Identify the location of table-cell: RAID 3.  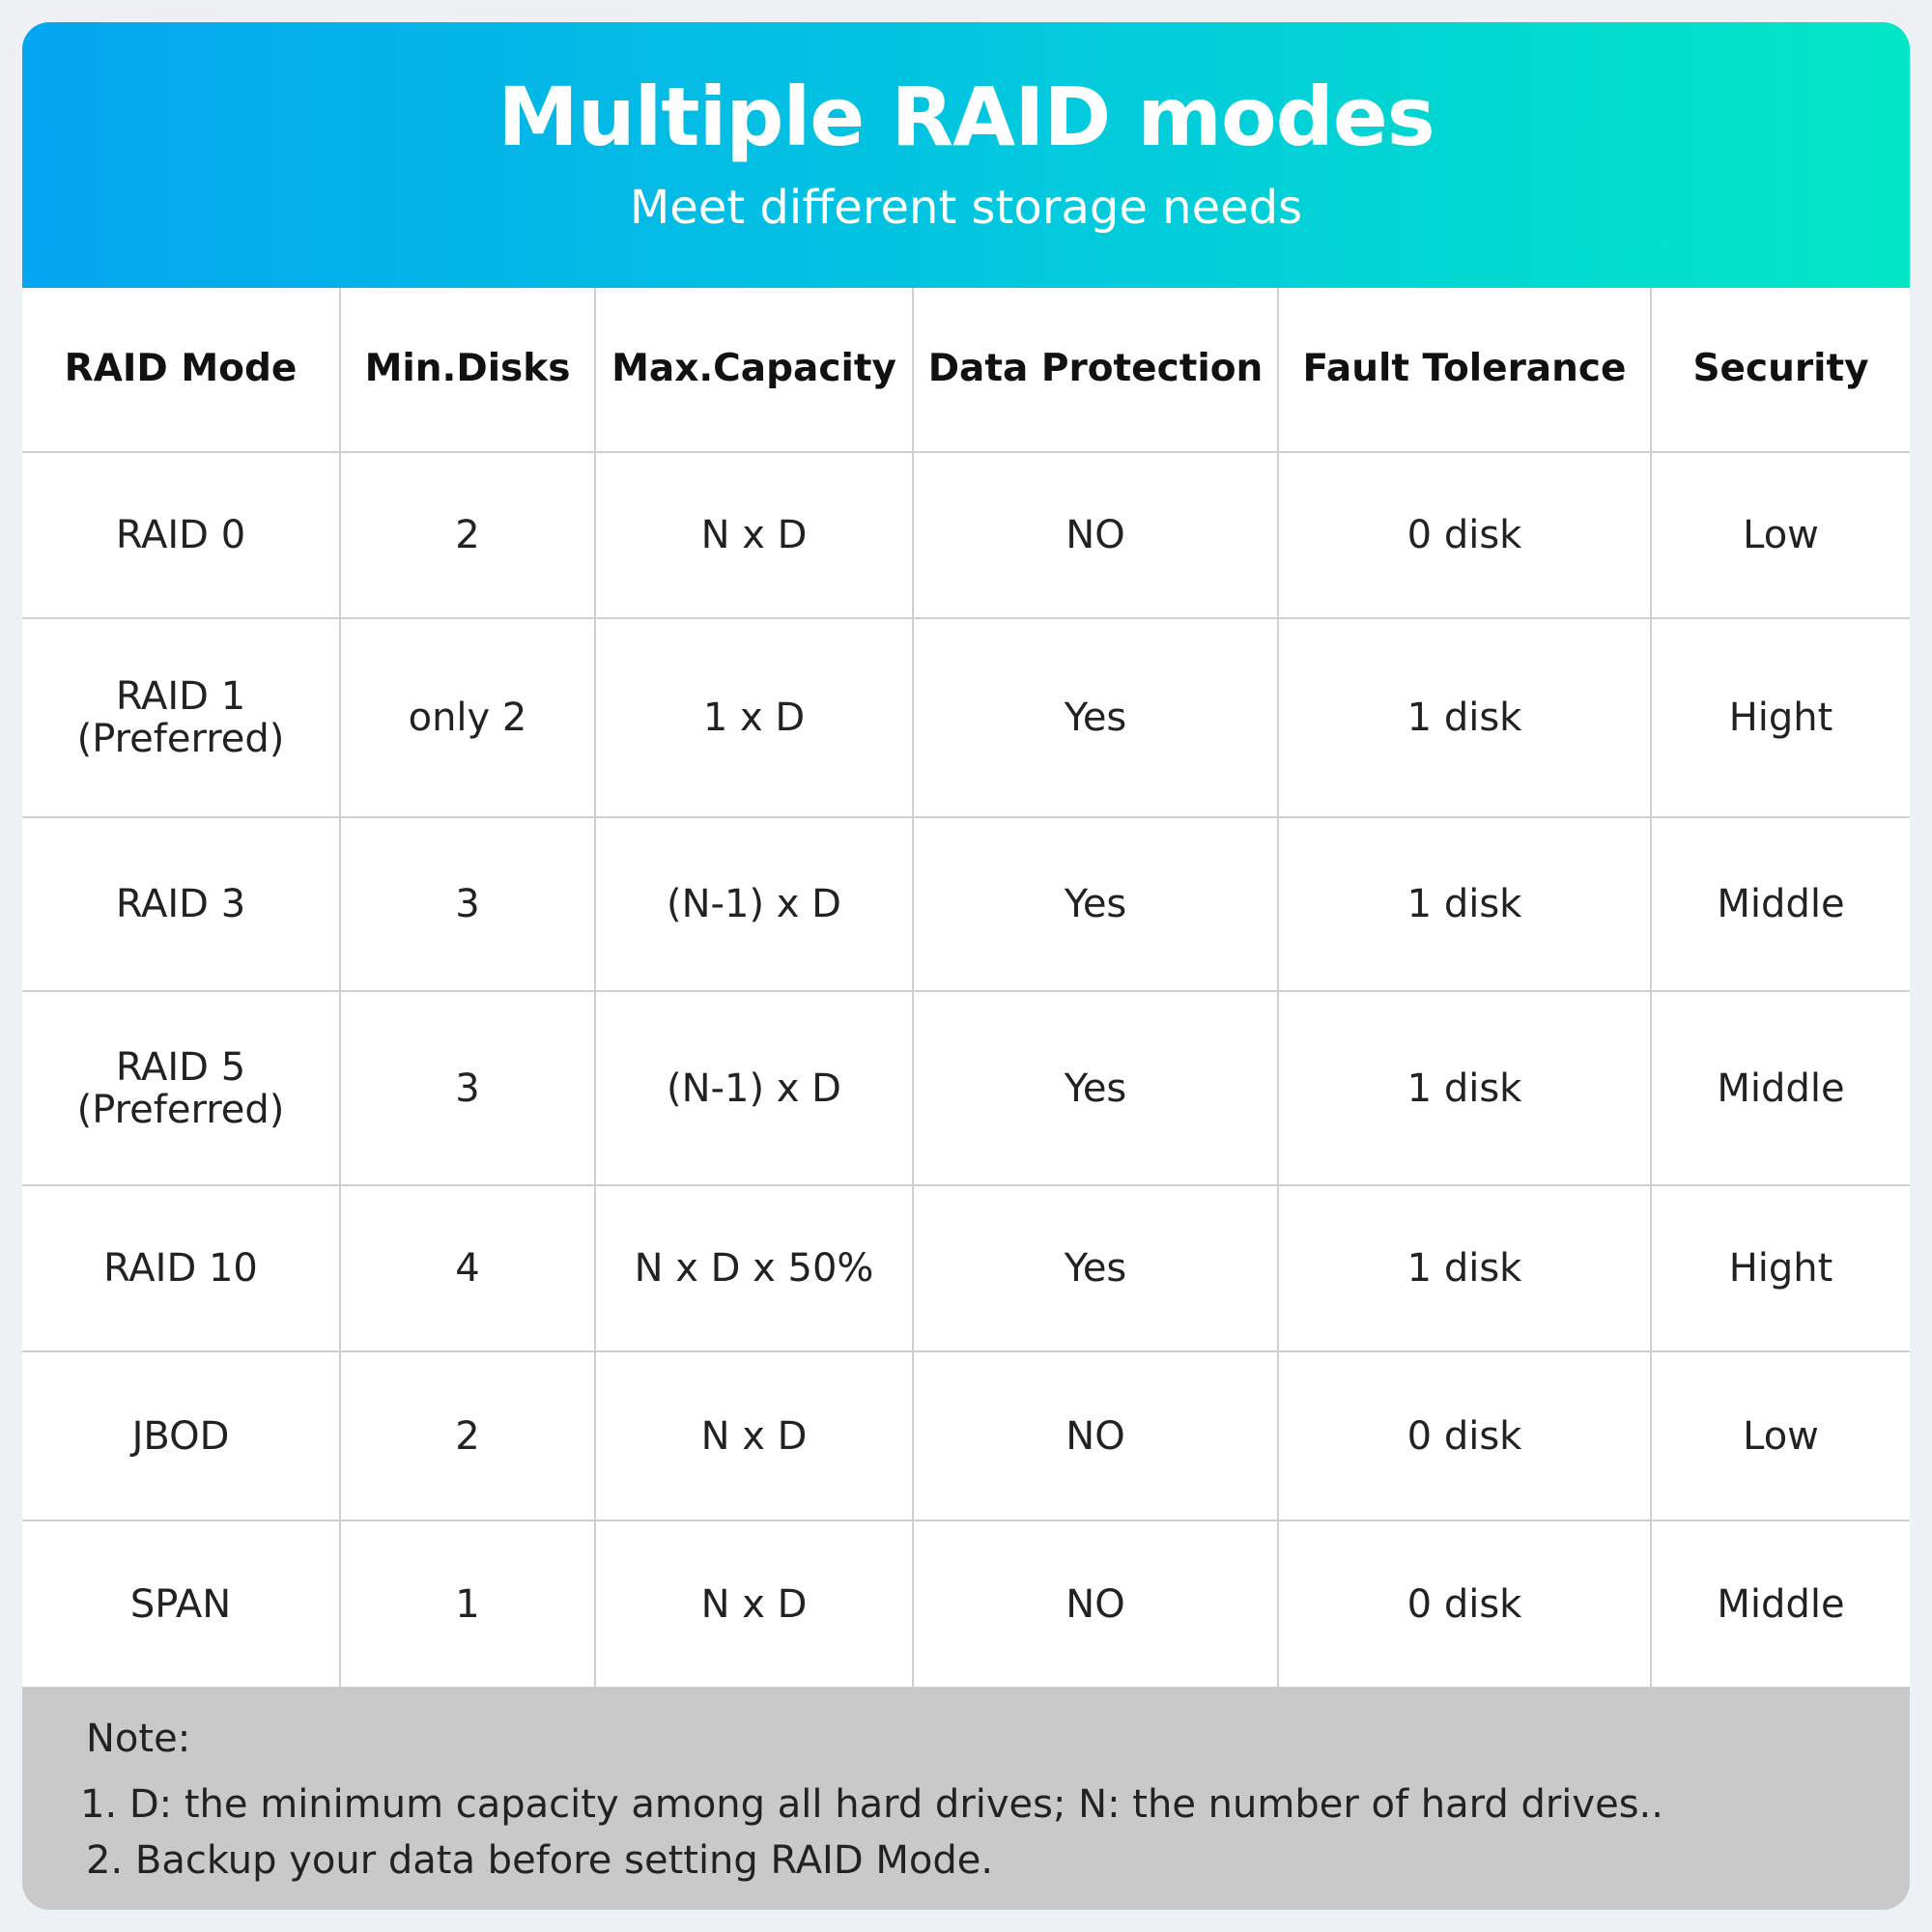
(181, 904).